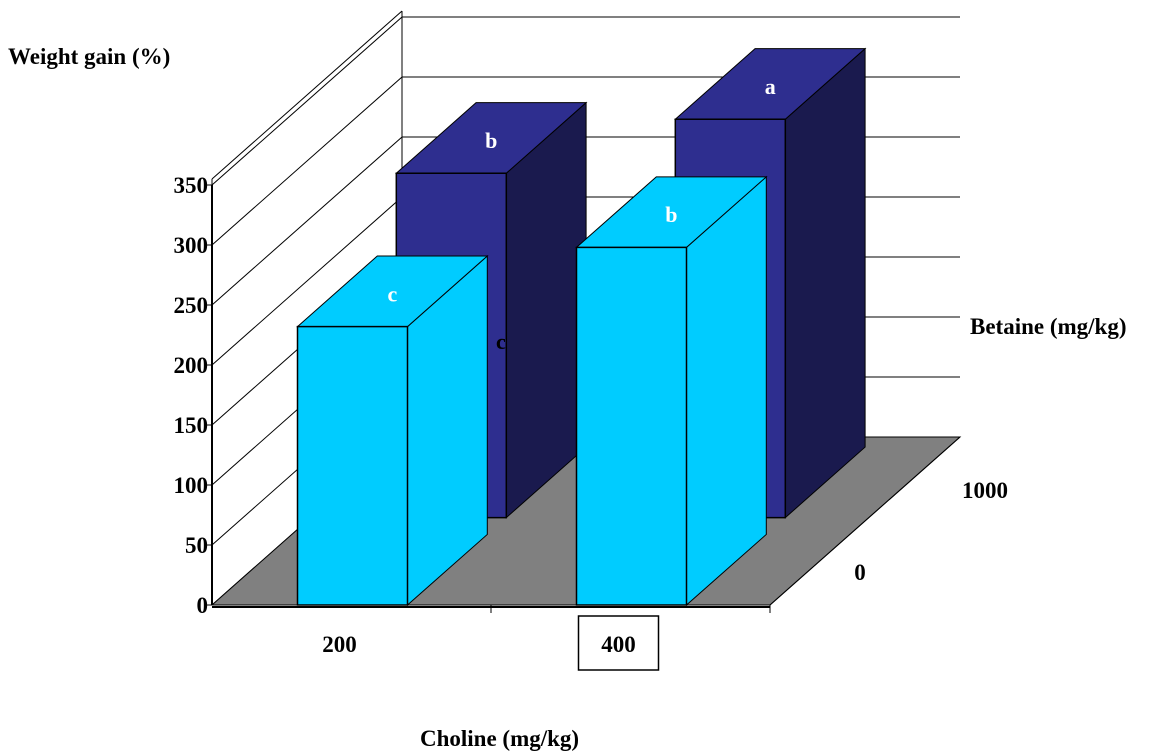 The width and height of the screenshot is (1171, 755). What do you see at coordinates (671, 214) in the screenshot?
I see `bar-betaine0-choline400-letter: b` at bounding box center [671, 214].